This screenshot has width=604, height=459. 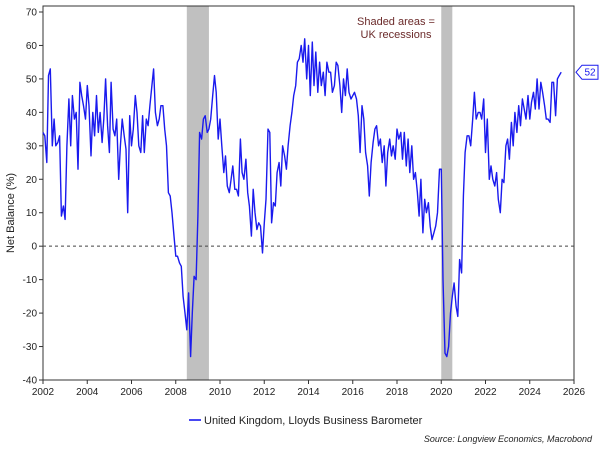 I want to click on x-tick-label: 2006, so click(x=131, y=392).